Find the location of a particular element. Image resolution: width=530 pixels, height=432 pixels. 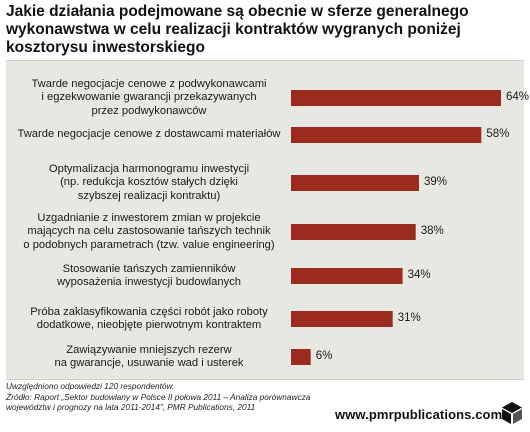

category-label-line: na gwarancje, usuwanie wad i usterek is located at coordinates (149, 363).